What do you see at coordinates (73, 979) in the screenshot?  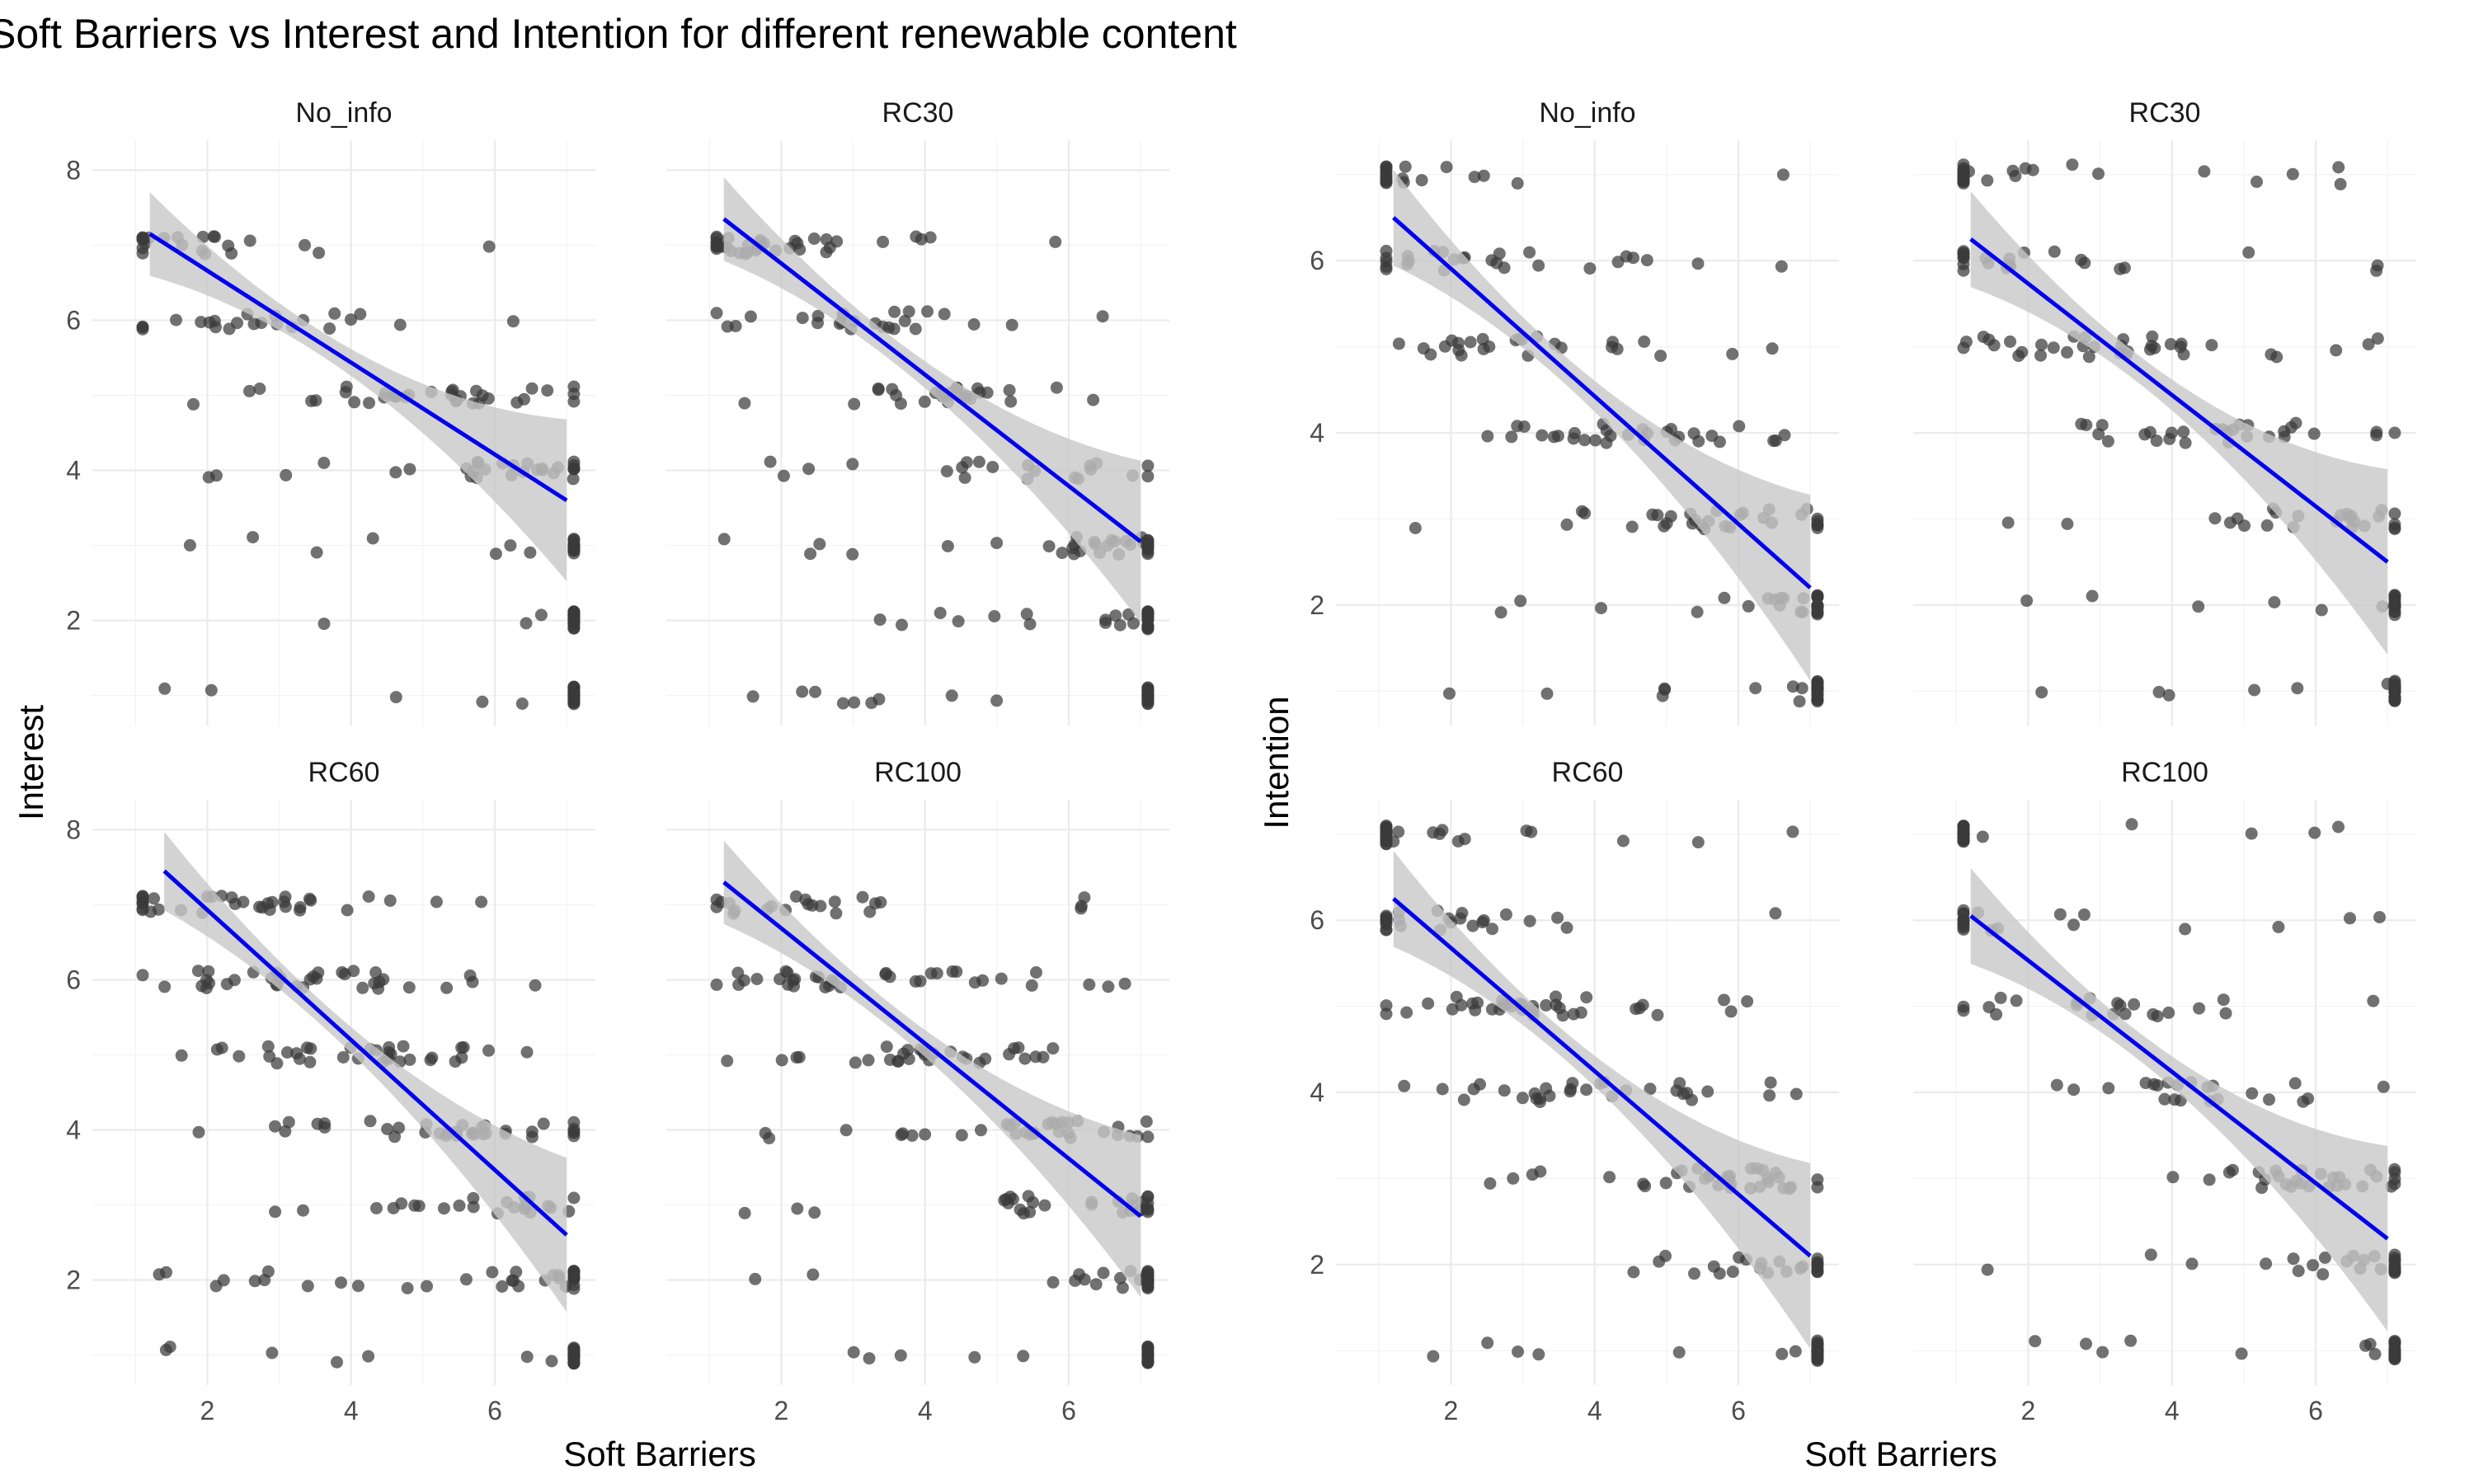 I see `y-tick-label: 6` at bounding box center [73, 979].